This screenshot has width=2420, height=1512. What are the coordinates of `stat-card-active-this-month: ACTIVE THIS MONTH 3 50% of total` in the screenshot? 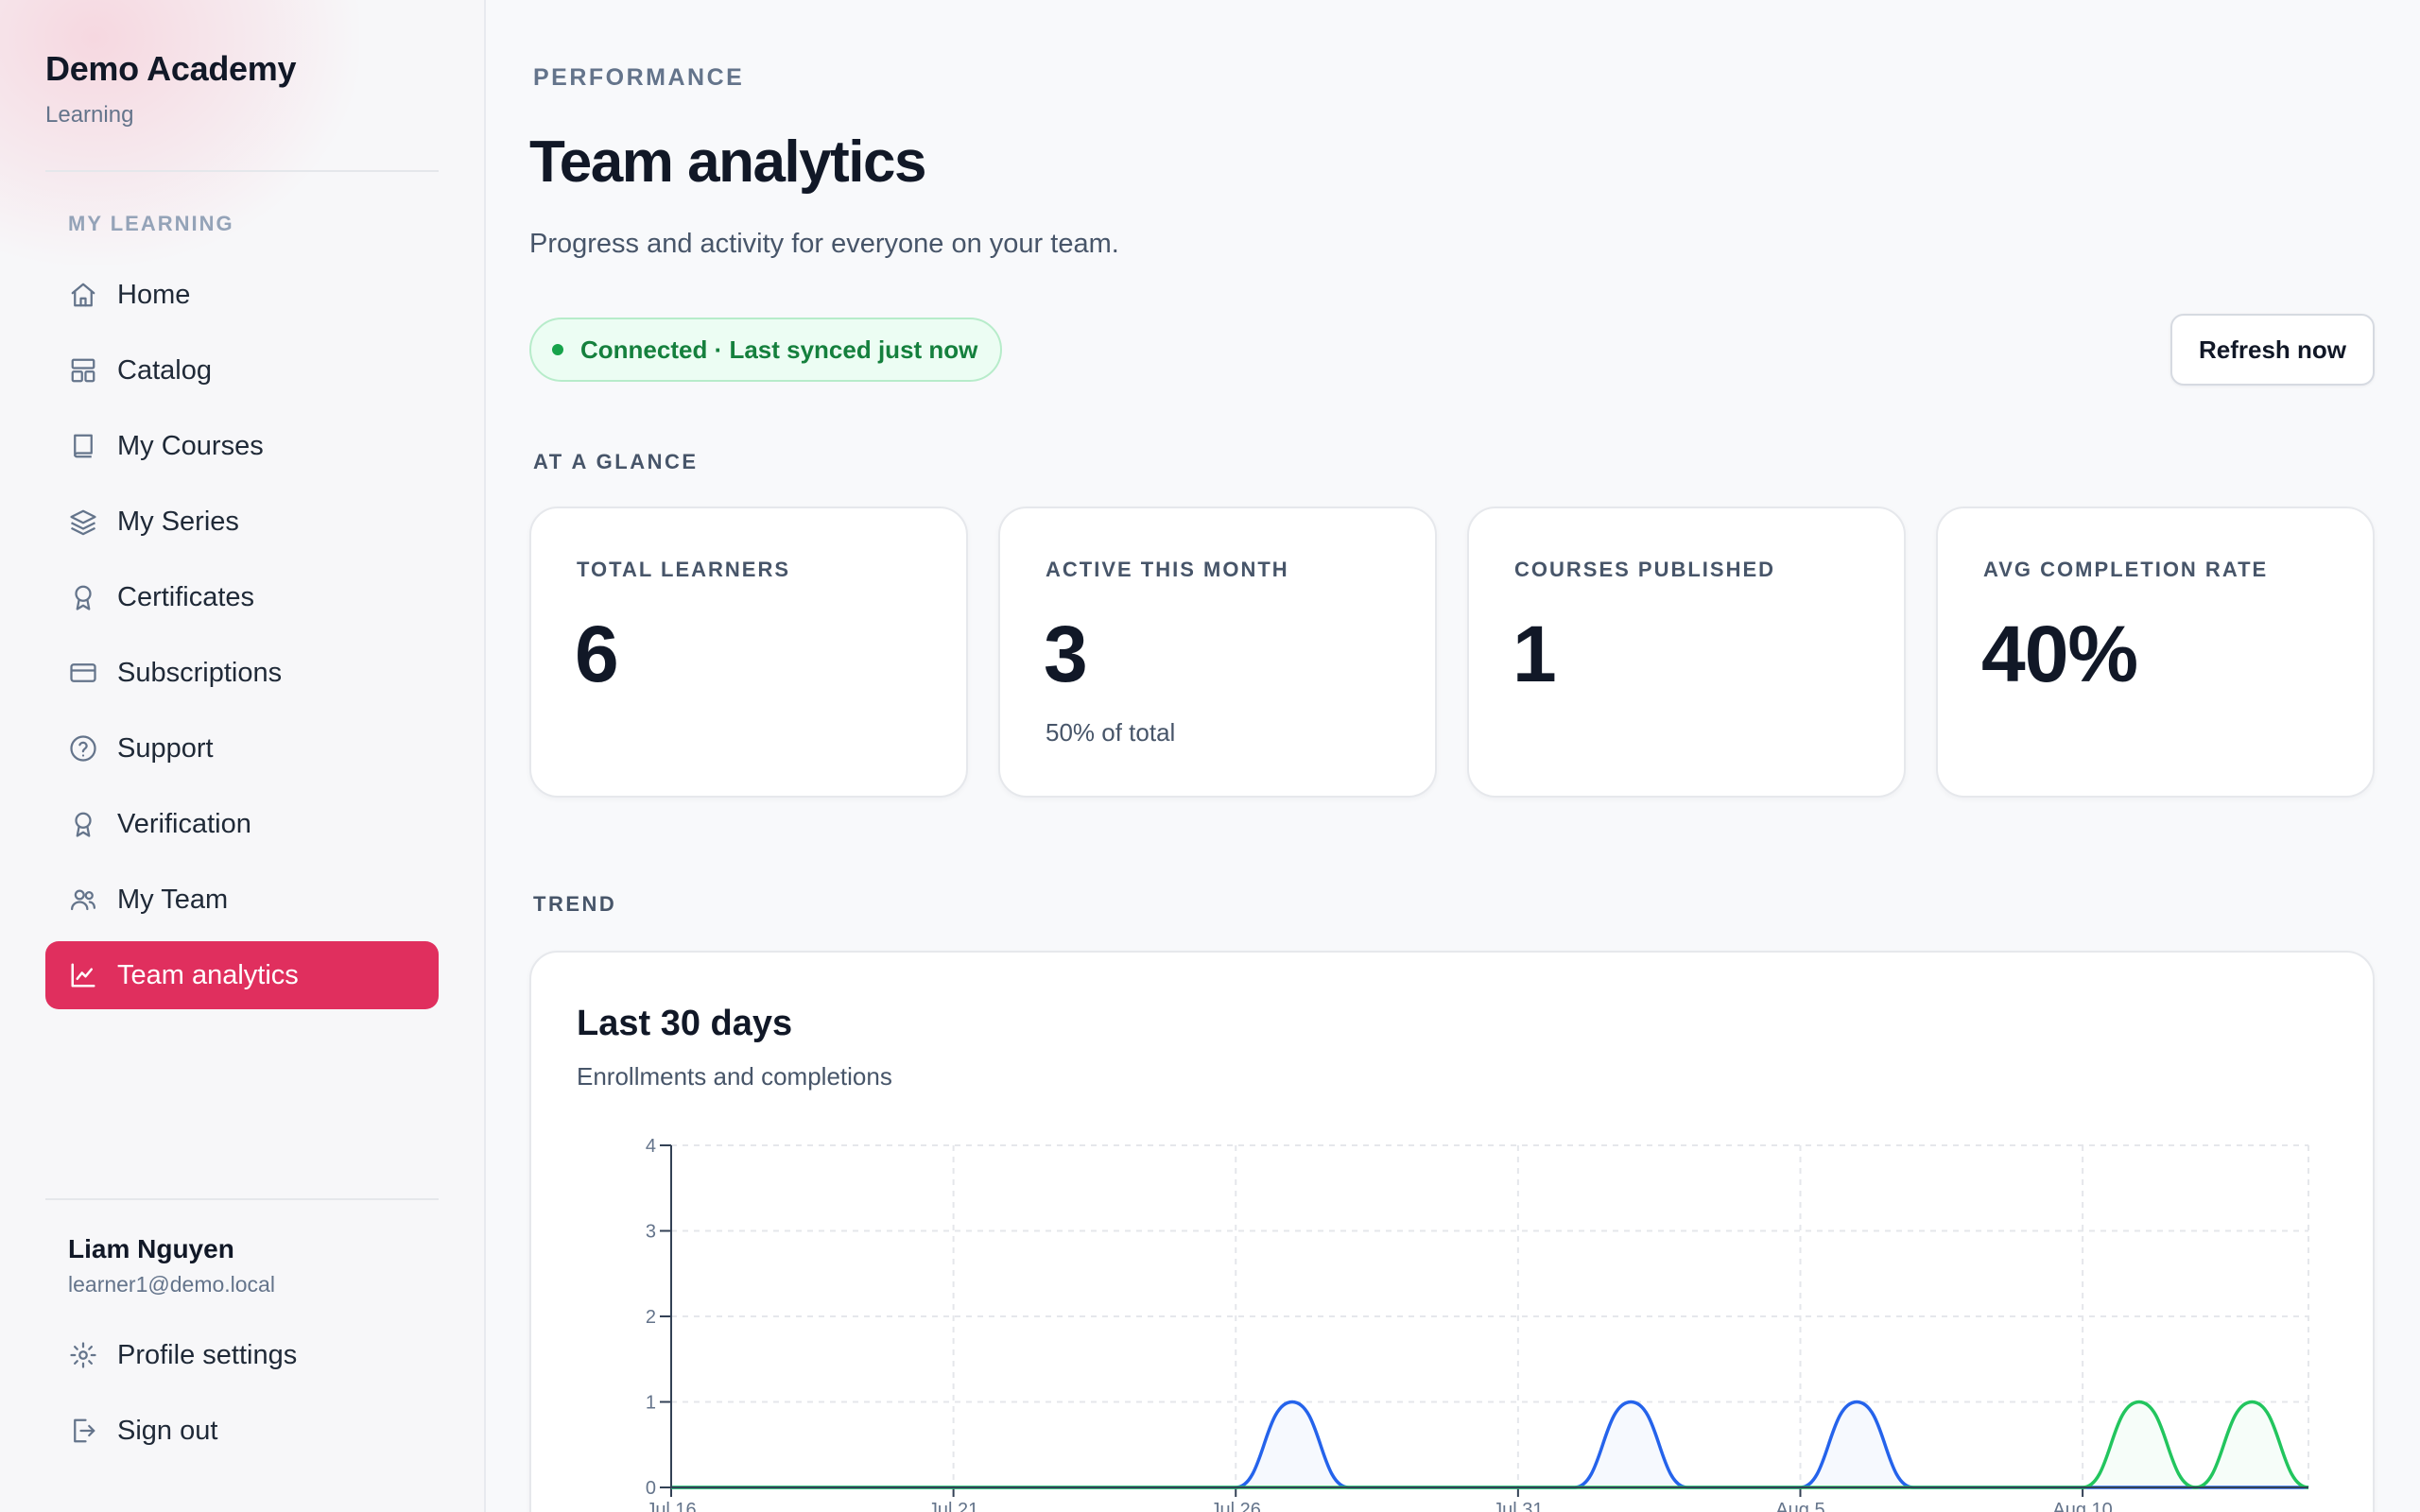 It's located at (1217, 652).